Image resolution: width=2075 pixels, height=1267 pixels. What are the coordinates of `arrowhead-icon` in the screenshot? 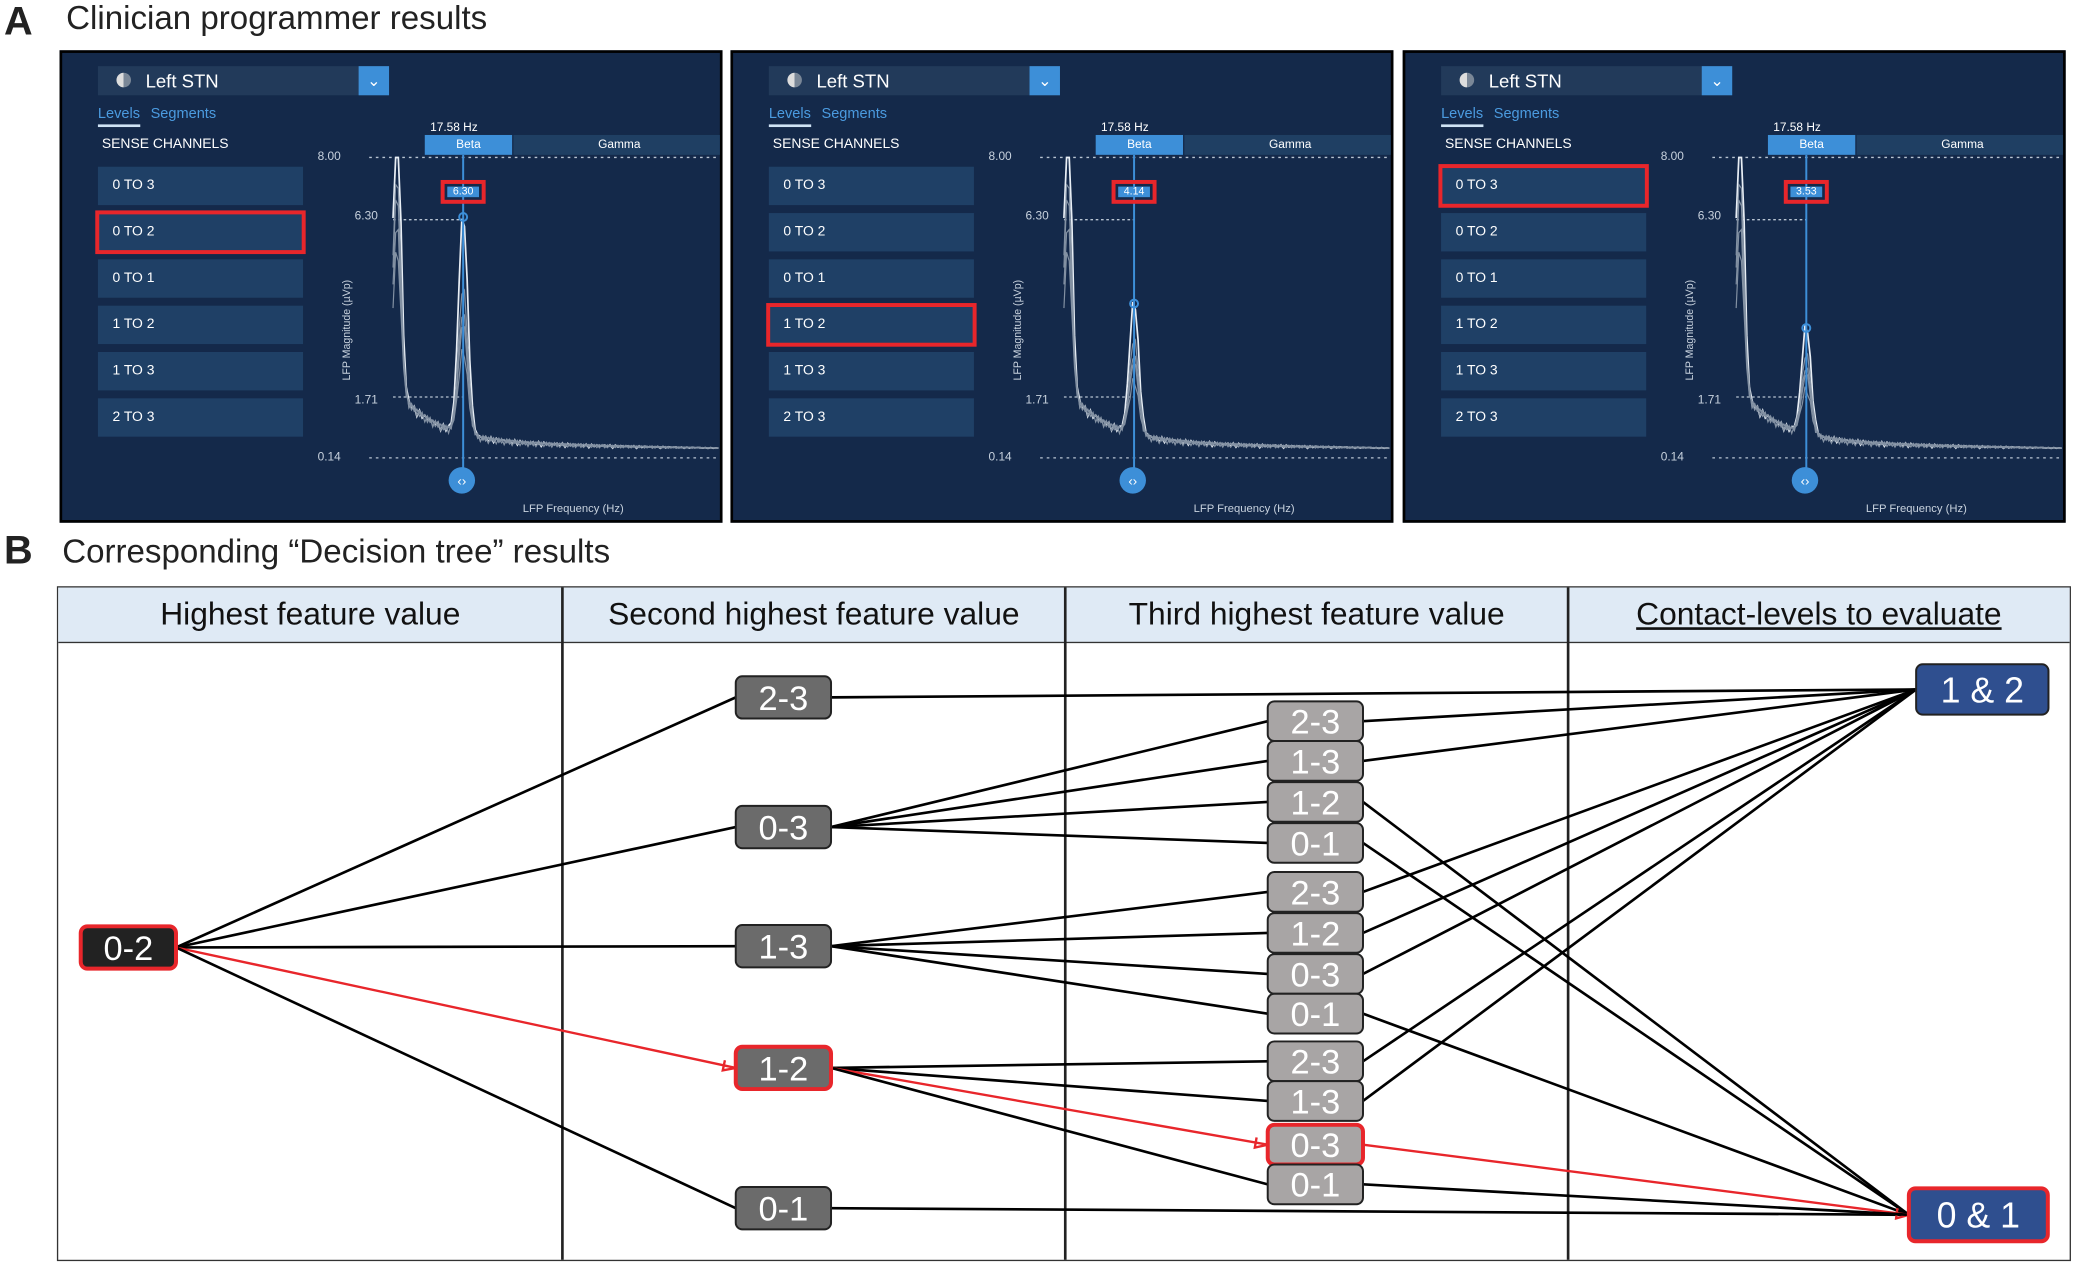 It's located at (728, 1066).